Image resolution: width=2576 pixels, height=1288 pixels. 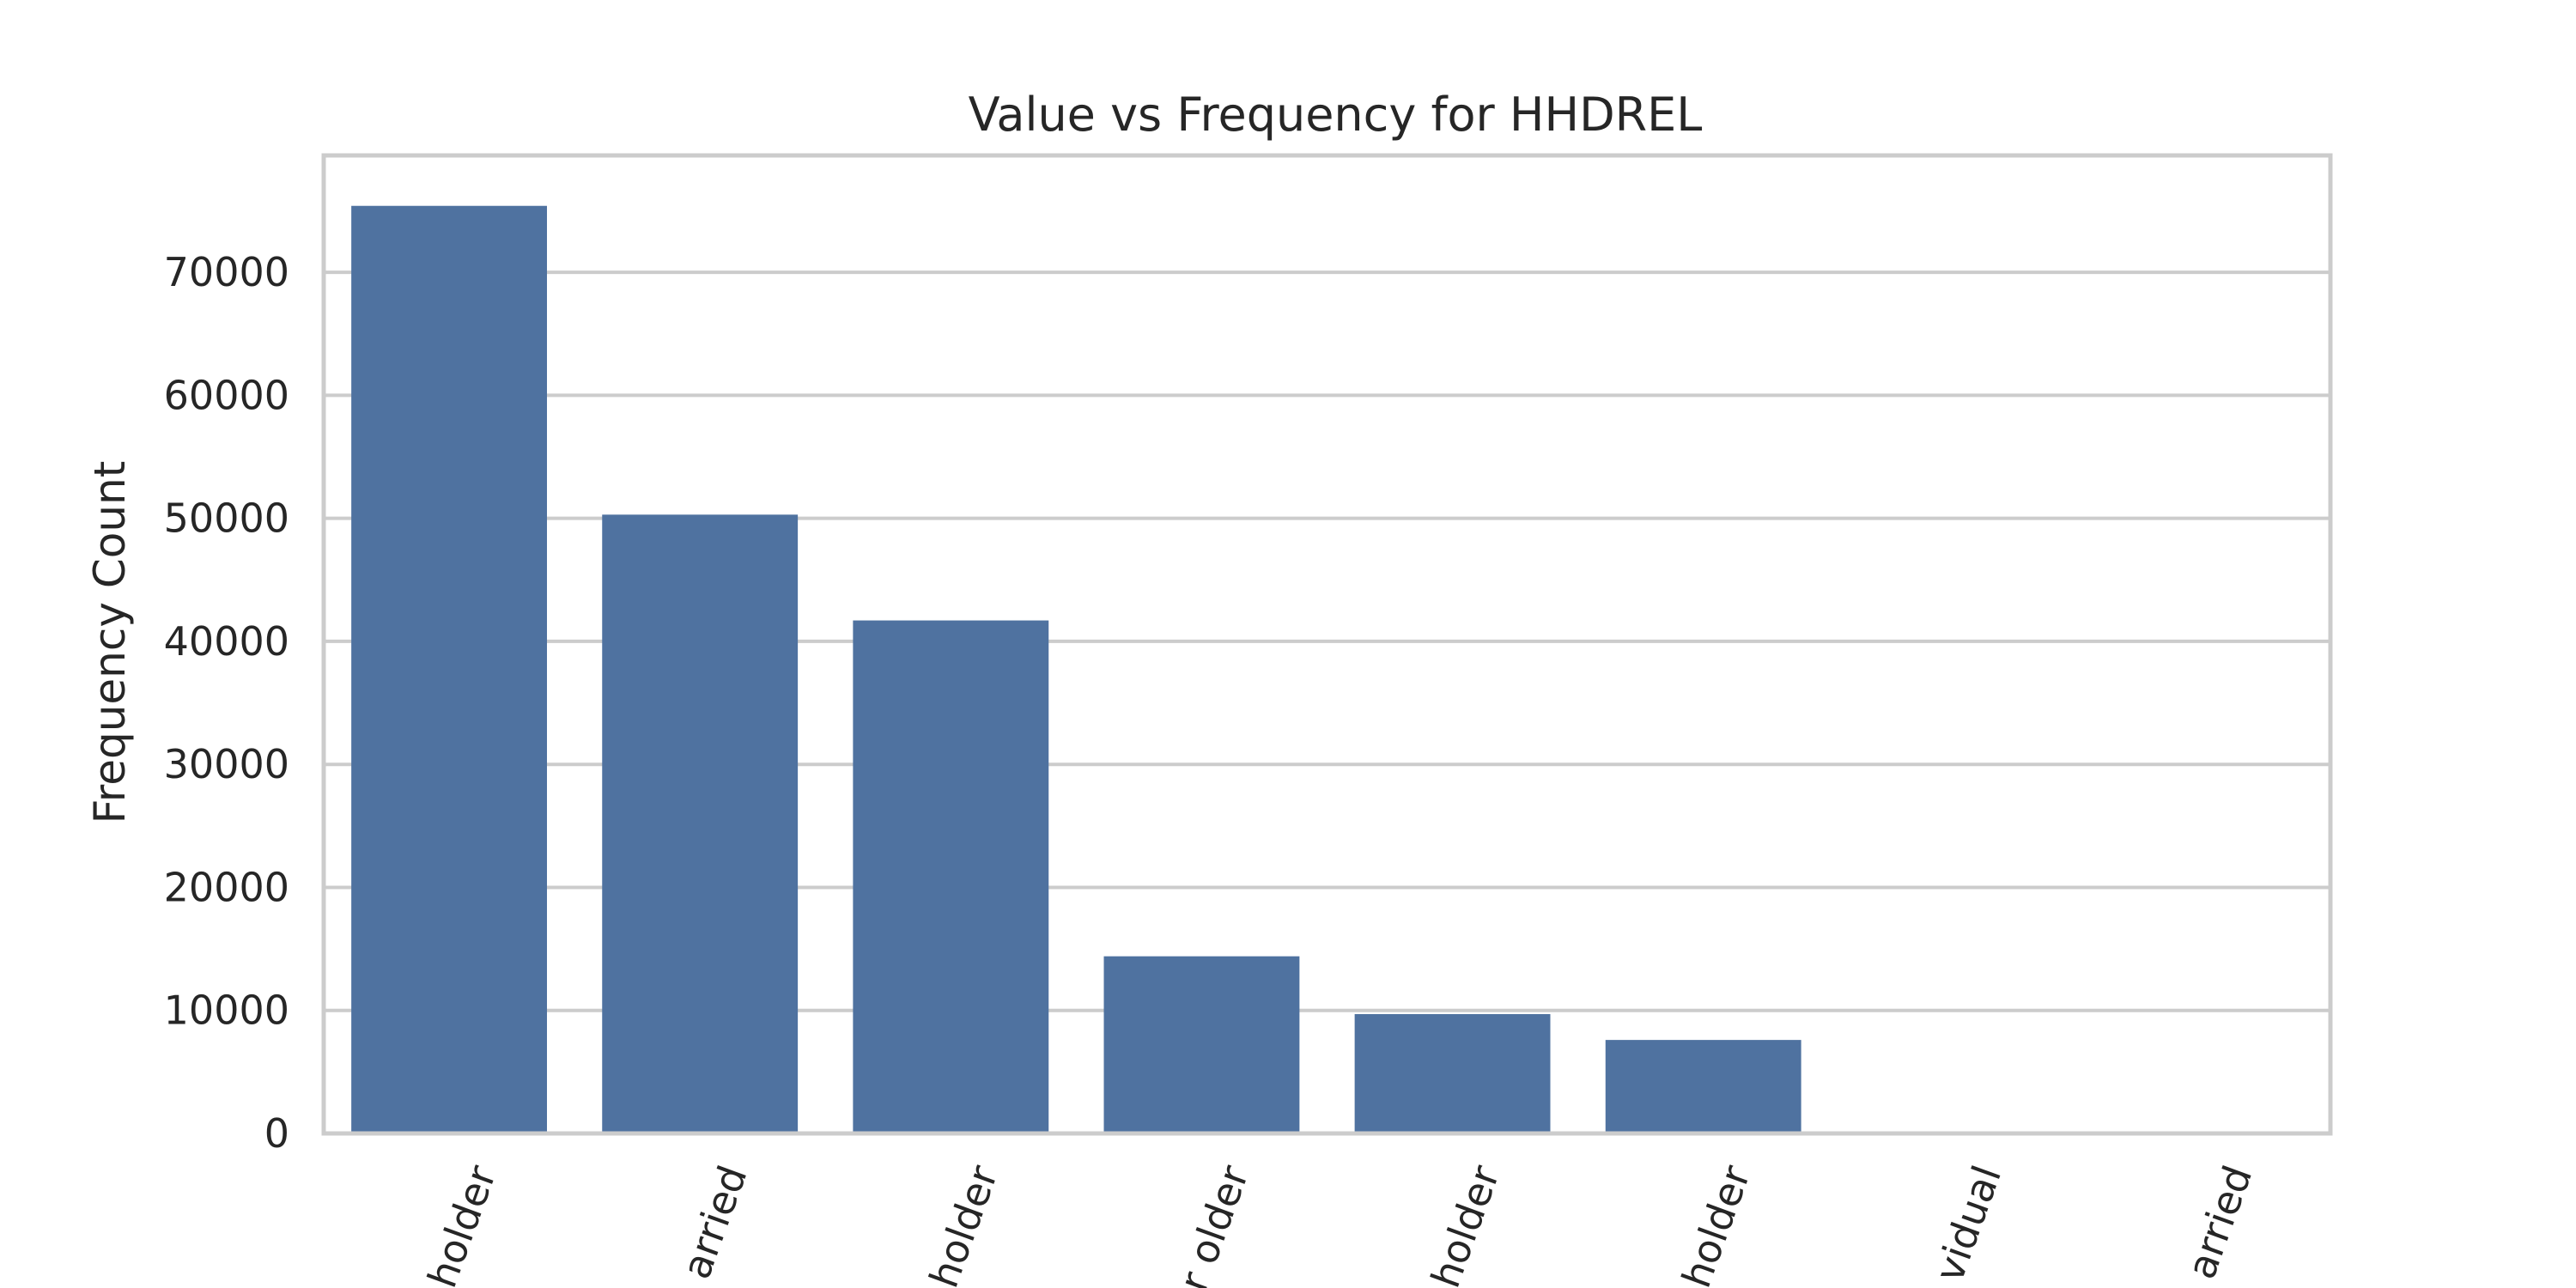 What do you see at coordinates (227, 272) in the screenshot?
I see `y-tick-label: 70000` at bounding box center [227, 272].